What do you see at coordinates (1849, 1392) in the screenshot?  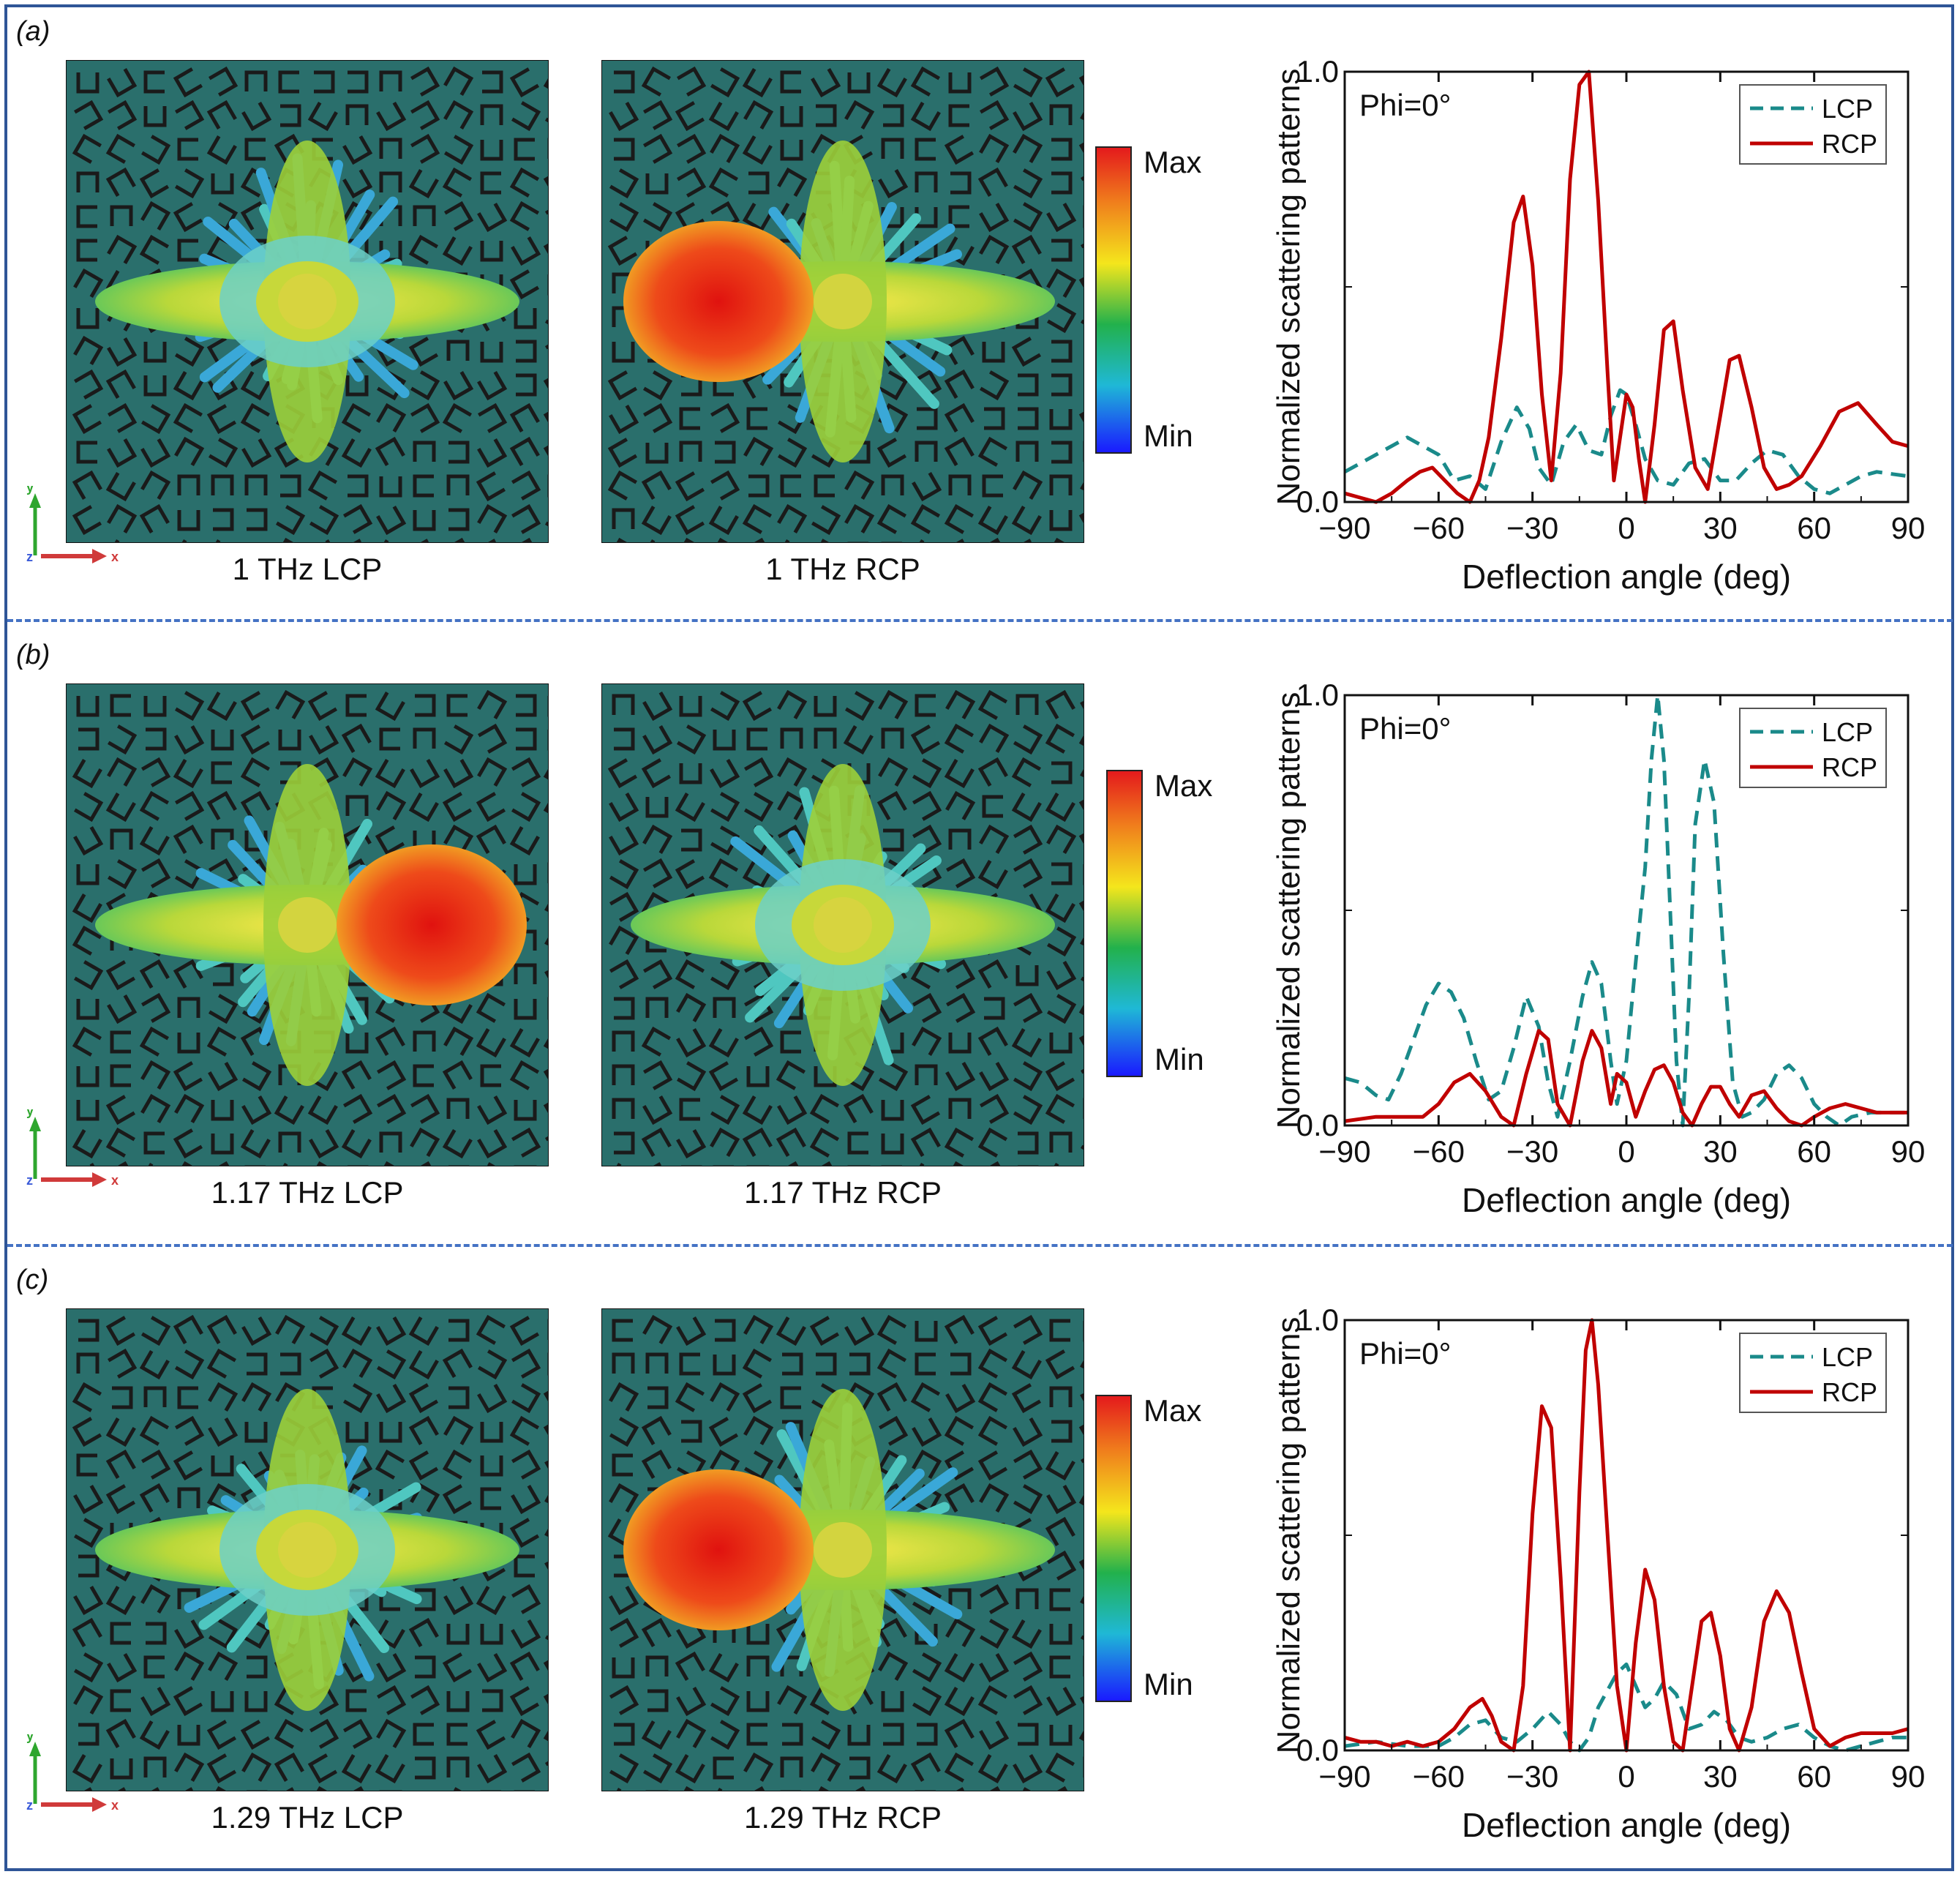 I see `legend-label-rcp: RCP` at bounding box center [1849, 1392].